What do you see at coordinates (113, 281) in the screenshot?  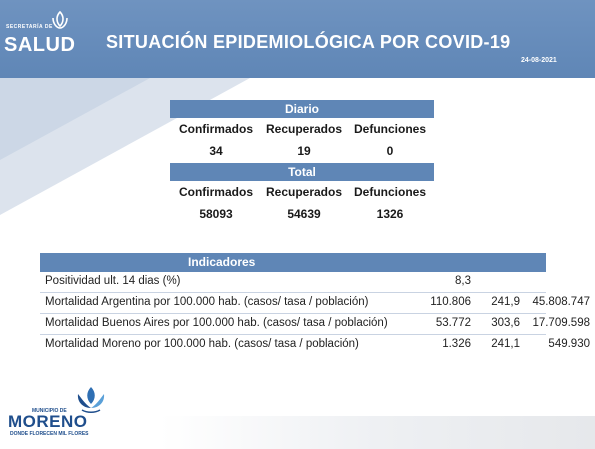 I see `indicator-label: Positividad ult. 14 dias (%)` at bounding box center [113, 281].